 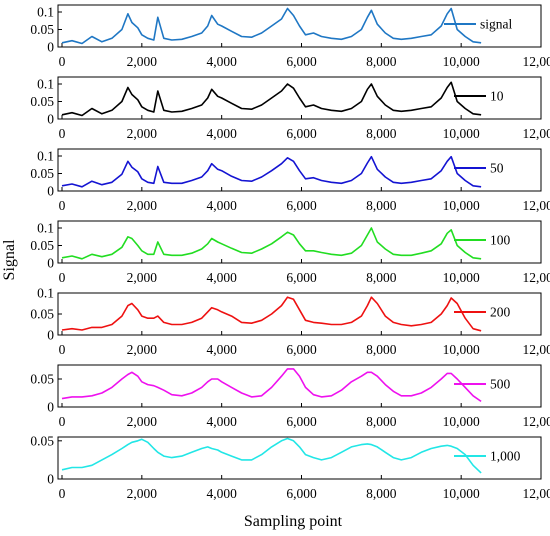 I want to click on x-axis-title: Sampling point, so click(x=293, y=521).